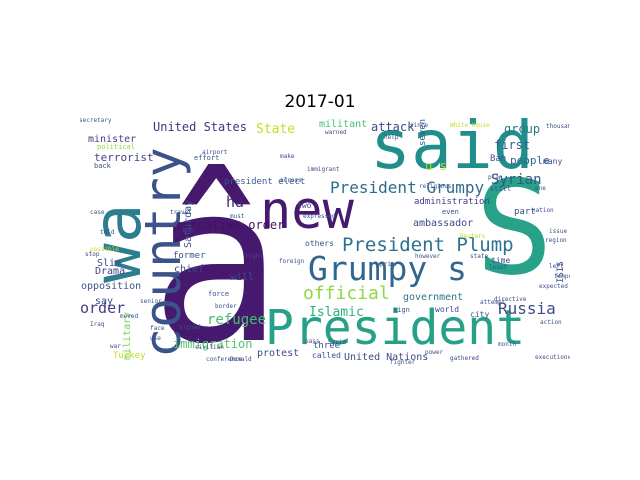 This screenshot has width=640, height=480. Describe the element at coordinates (479, 256) in the screenshot. I see `word: state` at that location.